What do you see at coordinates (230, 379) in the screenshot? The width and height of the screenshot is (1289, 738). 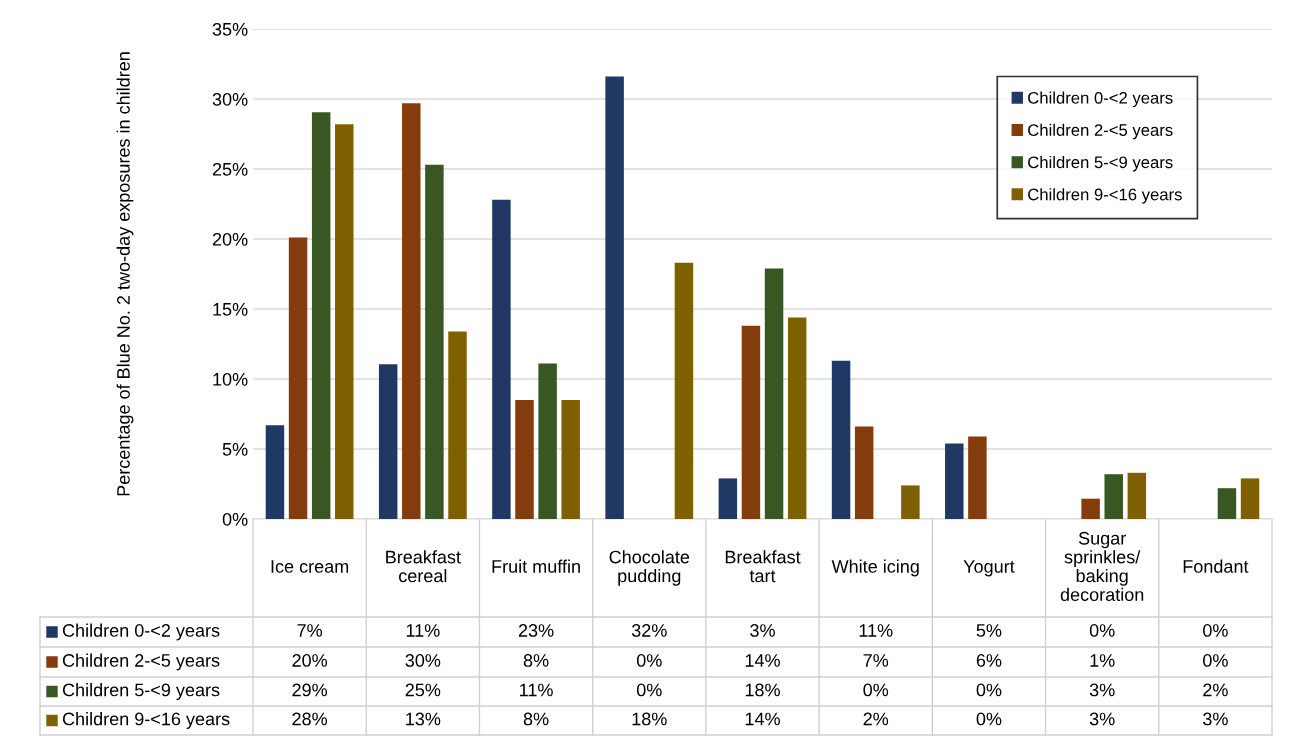 I see `y-tick-label: 10%` at bounding box center [230, 379].